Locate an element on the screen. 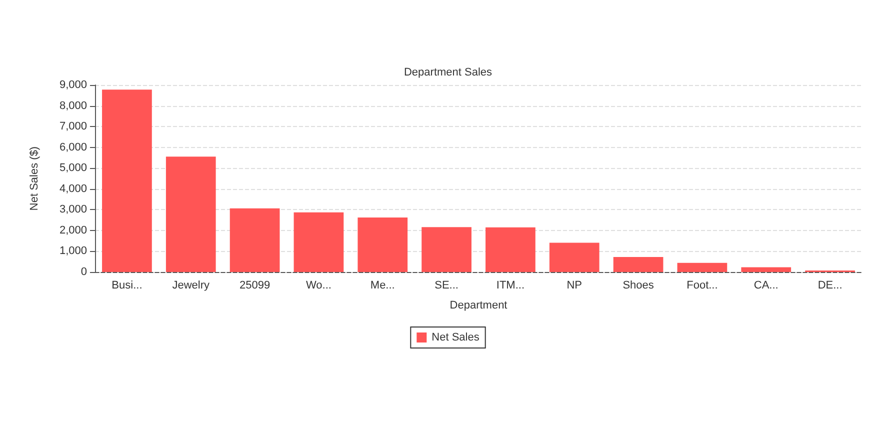  x-tick-label: NP is located at coordinates (574, 286).